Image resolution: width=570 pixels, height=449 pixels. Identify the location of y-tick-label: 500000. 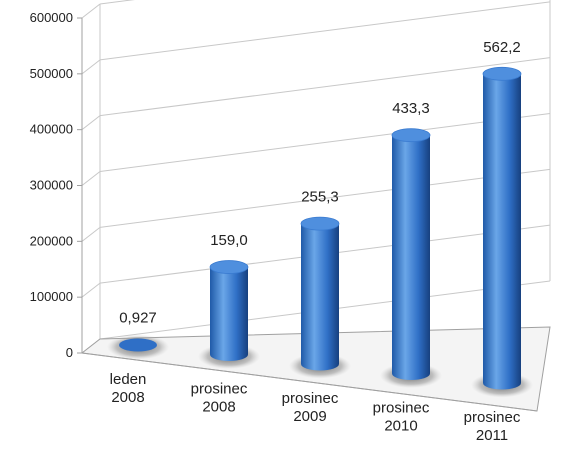
(51, 73).